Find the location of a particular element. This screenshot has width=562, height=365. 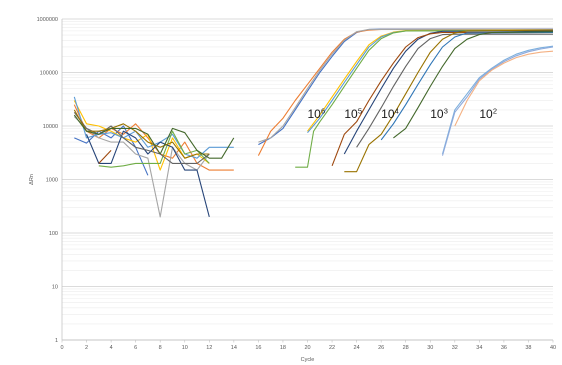

y-tick-label: 1 is located at coordinates (56, 341).